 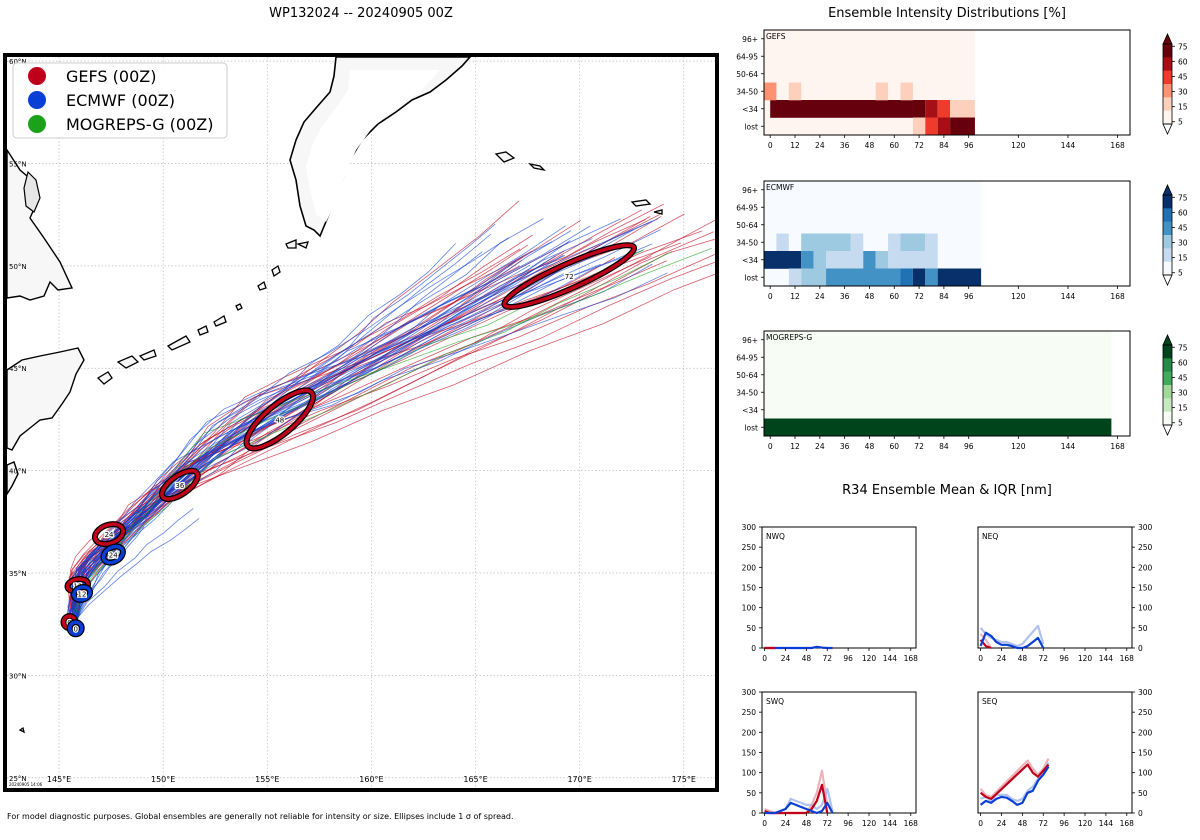 What do you see at coordinates (569, 277) in the screenshot?
I see `ellipse-gefs-tau-label: 72` at bounding box center [569, 277].